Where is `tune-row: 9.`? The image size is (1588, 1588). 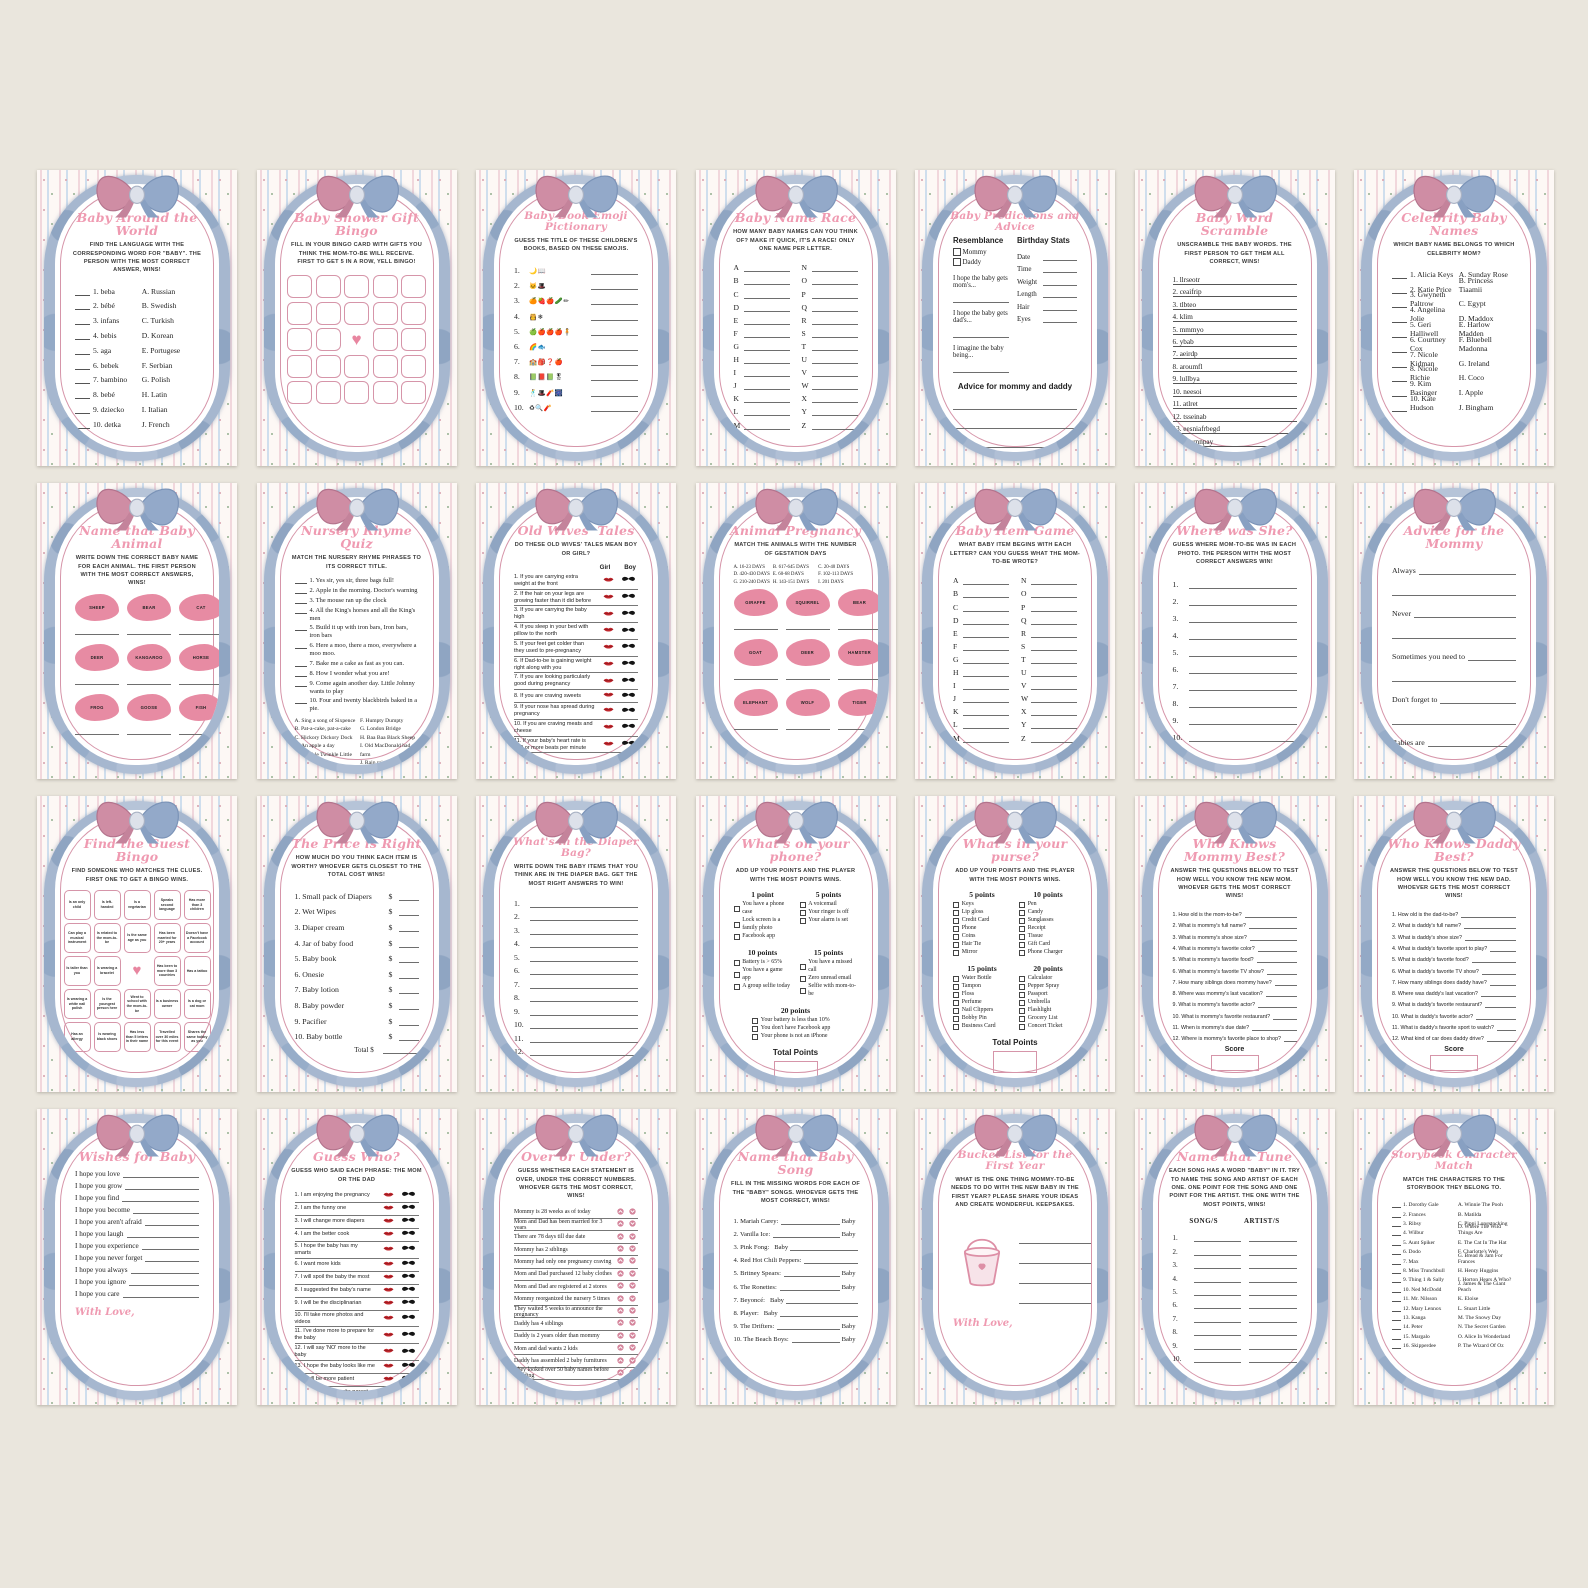 tune-row: 9. is located at coordinates (1235, 1343).